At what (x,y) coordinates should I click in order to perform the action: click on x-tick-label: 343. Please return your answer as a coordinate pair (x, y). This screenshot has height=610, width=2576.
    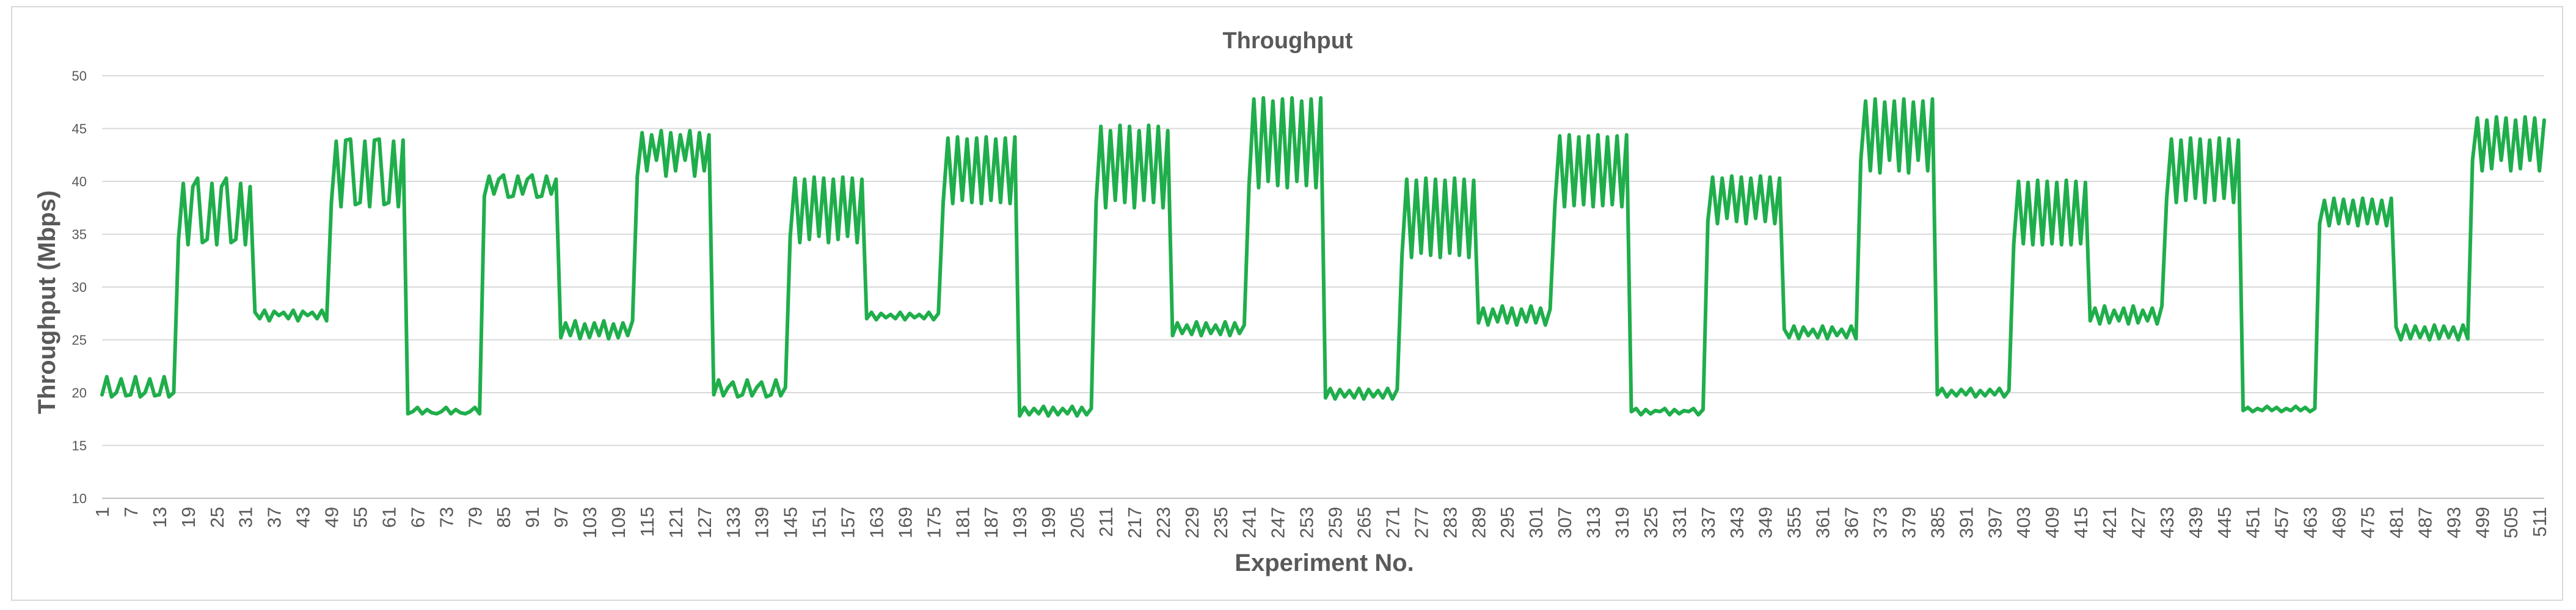
    Looking at the image, I should click on (1737, 523).